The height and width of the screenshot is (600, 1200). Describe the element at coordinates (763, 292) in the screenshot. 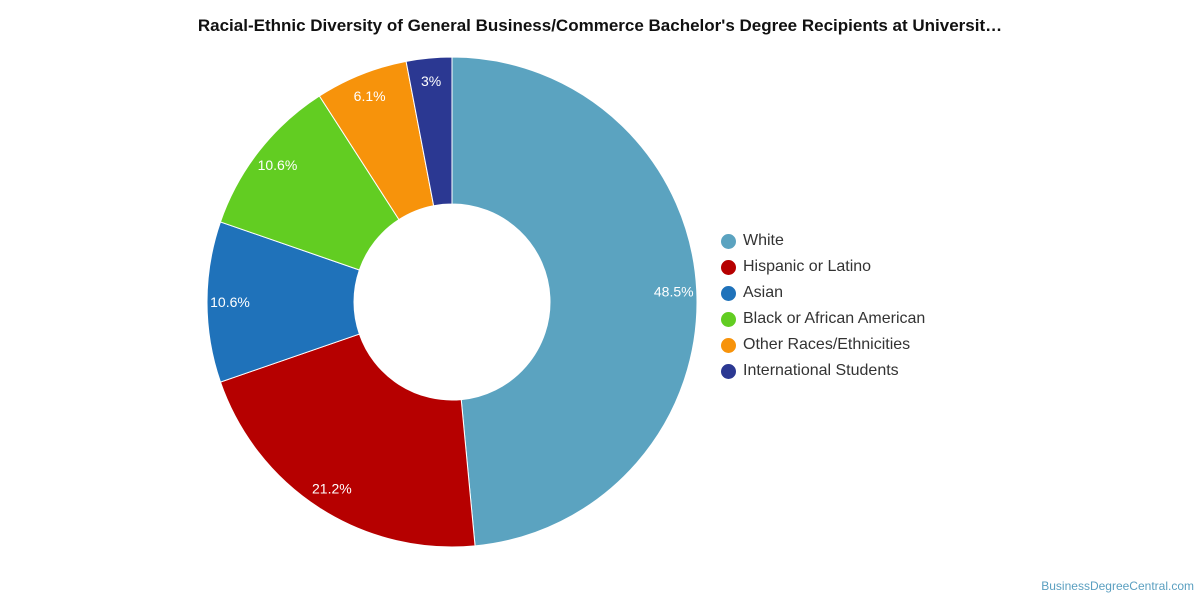

I see `legend-label: Asian` at that location.